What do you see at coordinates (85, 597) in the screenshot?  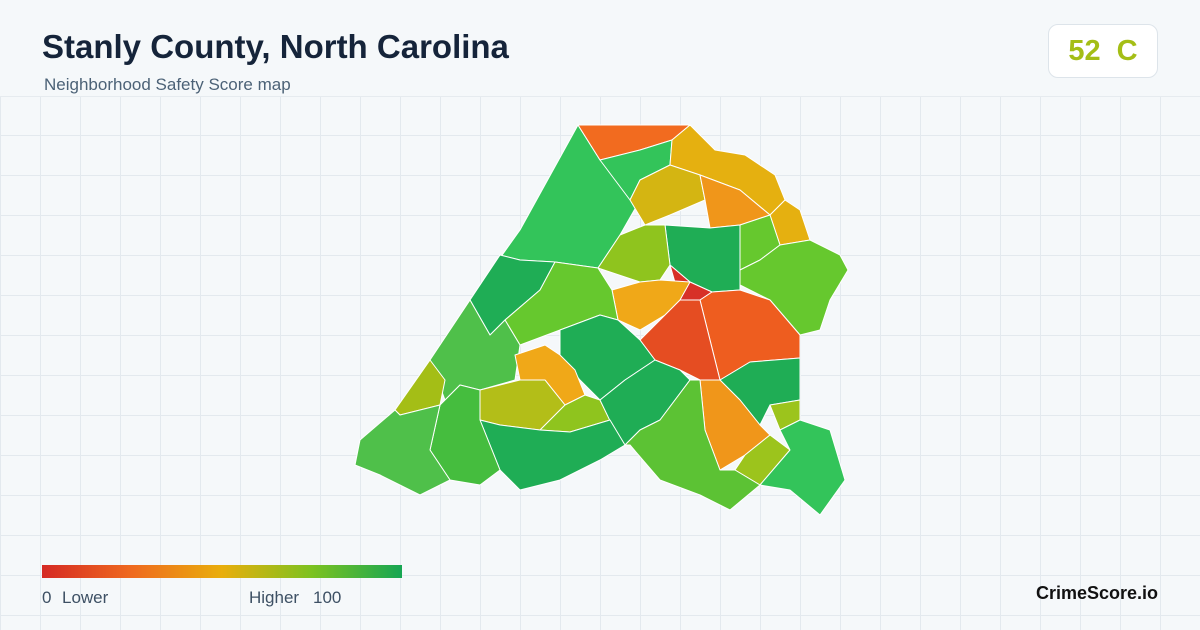 I see `legend-min-label: Lower` at bounding box center [85, 597].